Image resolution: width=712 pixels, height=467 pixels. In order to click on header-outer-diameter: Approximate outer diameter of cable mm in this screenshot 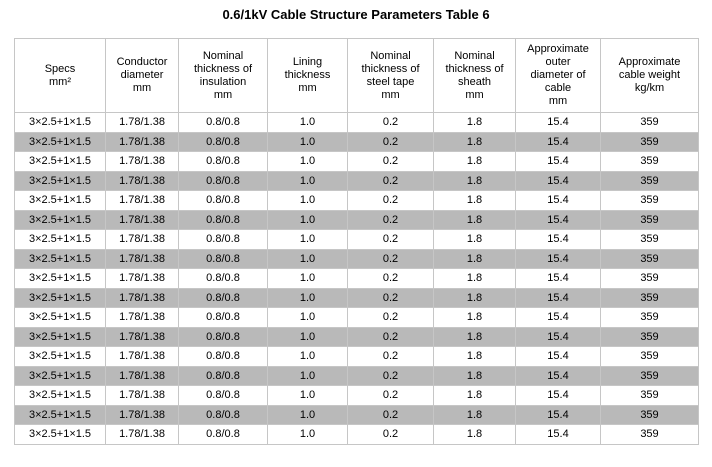, I will do `click(558, 75)`.